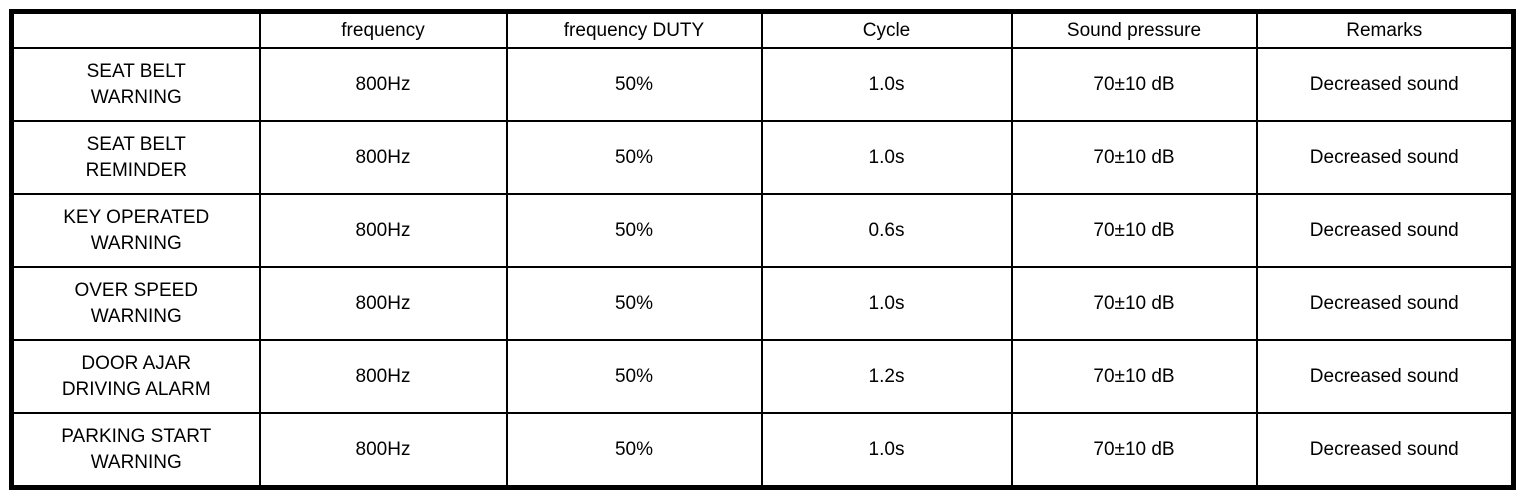  What do you see at coordinates (634, 29) in the screenshot?
I see `column-header-frequency-duty: frequency DUTY` at bounding box center [634, 29].